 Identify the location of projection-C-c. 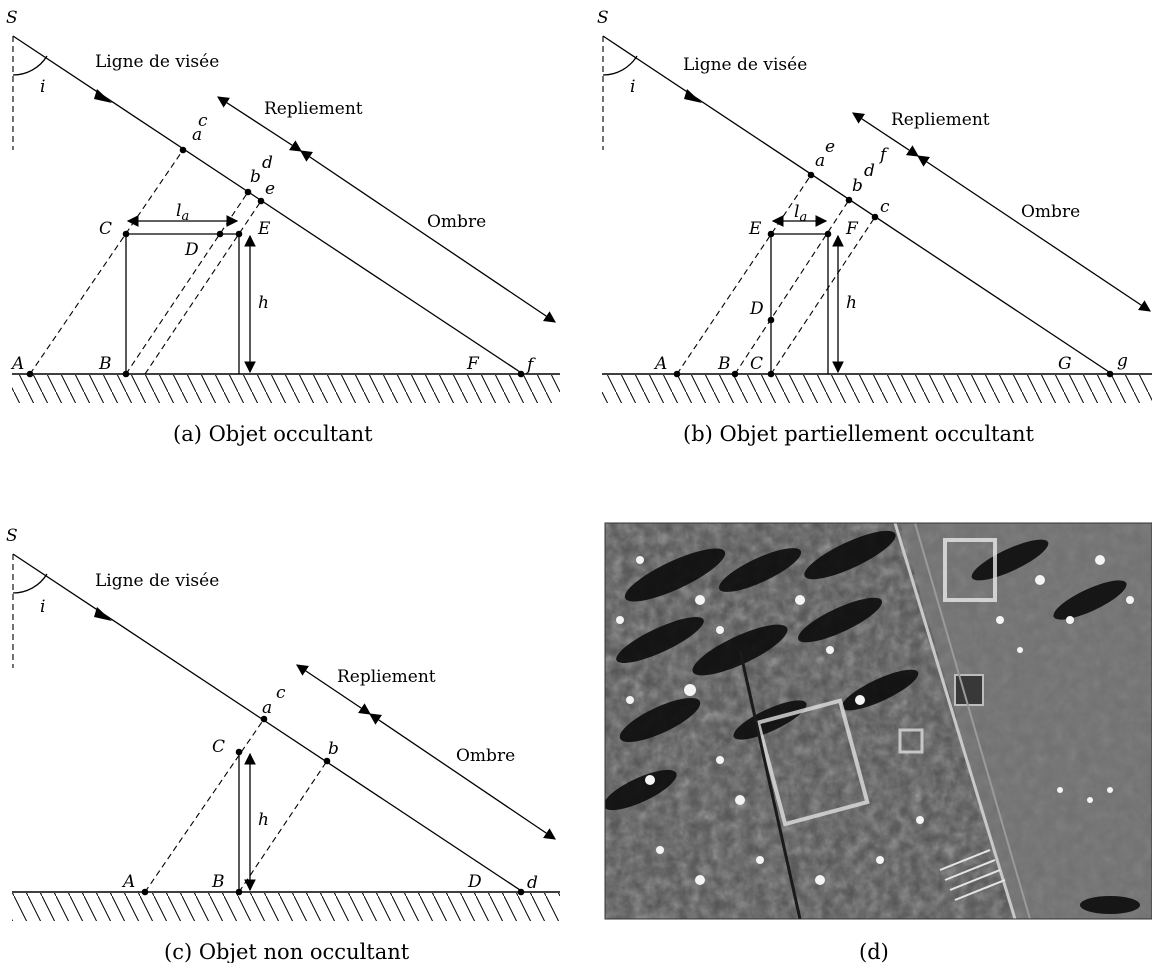
(823, 295).